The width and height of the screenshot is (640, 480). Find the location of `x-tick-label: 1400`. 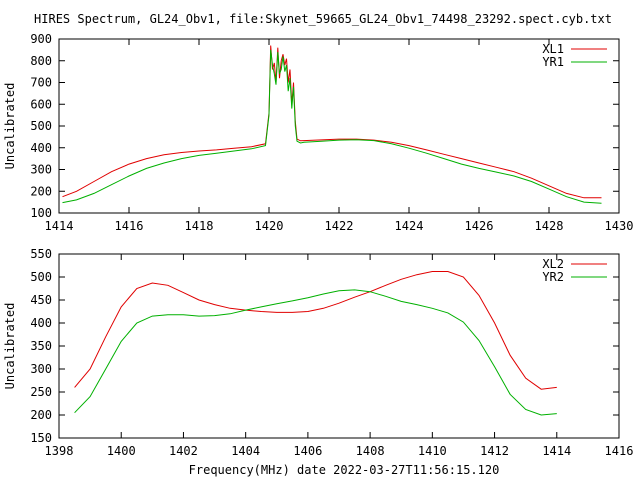

x-tick-label: 1400 is located at coordinates (121, 451).